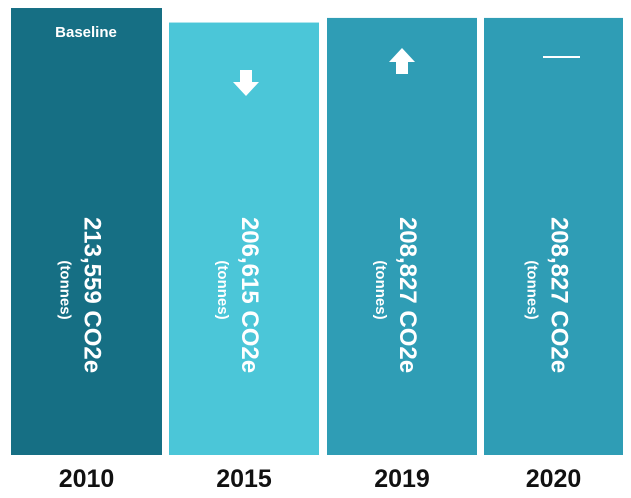  Describe the element at coordinates (402, 479) in the screenshot. I see `x-tick-label: 2019` at that location.